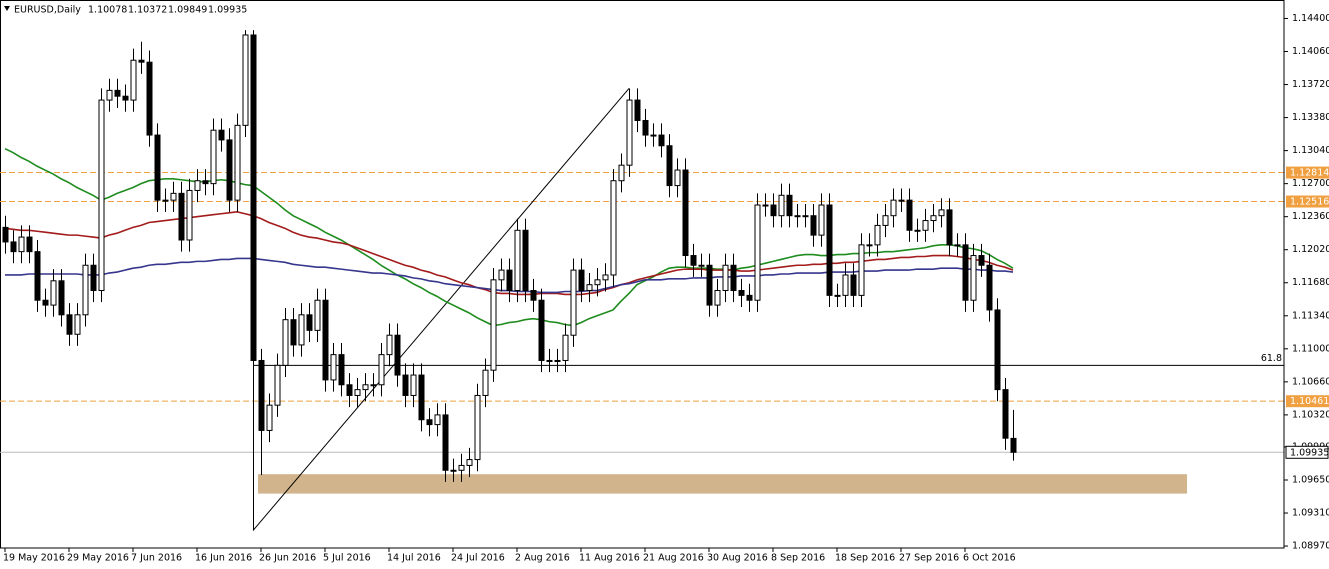 The image size is (1329, 569). What do you see at coordinates (1310, 117) in the screenshot?
I see `y-tick-label: 1.13380` at bounding box center [1310, 117].